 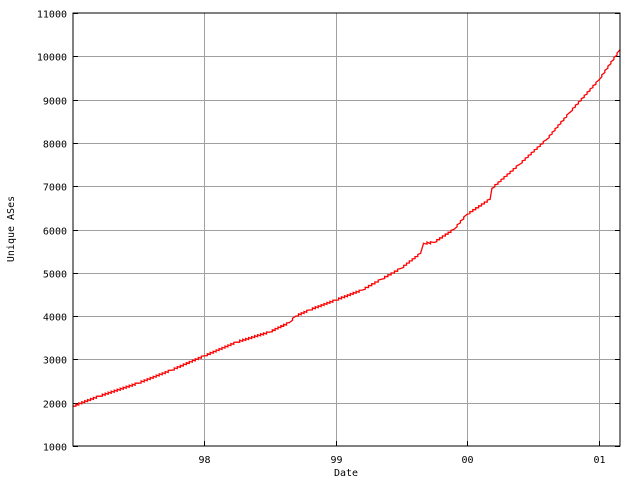 What do you see at coordinates (55, 145) in the screenshot?
I see `y-tick-label: 8000` at bounding box center [55, 145].